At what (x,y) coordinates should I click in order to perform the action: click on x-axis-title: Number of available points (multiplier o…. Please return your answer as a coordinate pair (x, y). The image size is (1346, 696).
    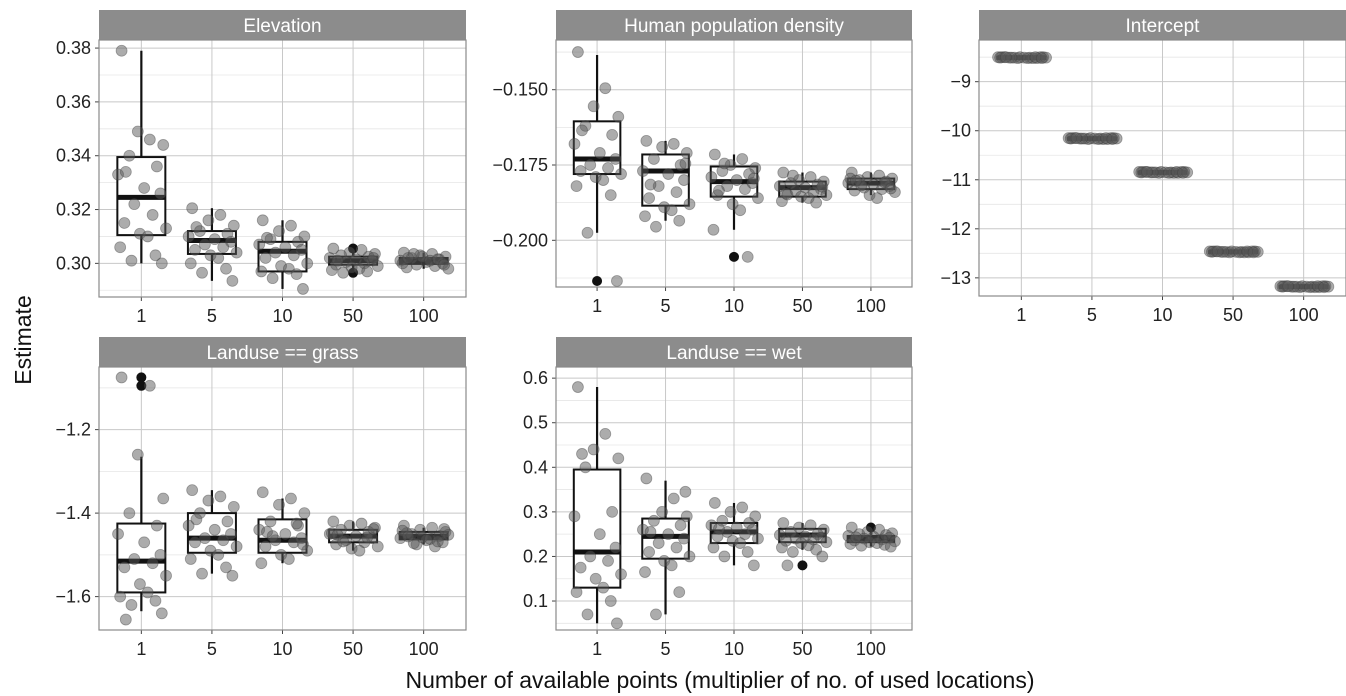
    Looking at the image, I should click on (720, 680).